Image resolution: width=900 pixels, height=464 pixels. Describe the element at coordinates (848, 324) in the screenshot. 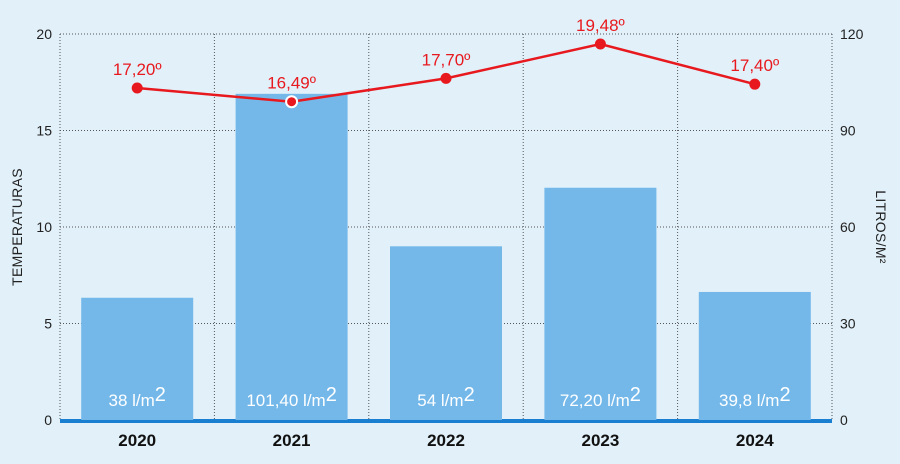

I see `y-right-tick-label: 30` at that location.